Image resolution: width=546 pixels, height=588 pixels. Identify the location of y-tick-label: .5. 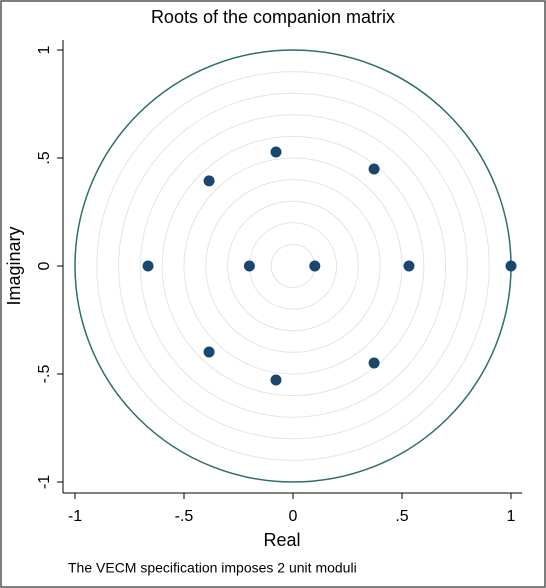
(44, 157).